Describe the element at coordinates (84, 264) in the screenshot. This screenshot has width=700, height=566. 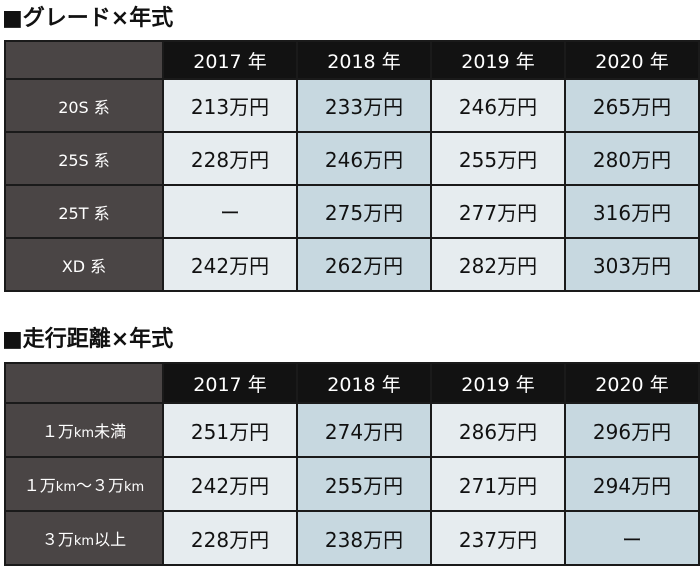
I see `row-label: XD 系` at that location.